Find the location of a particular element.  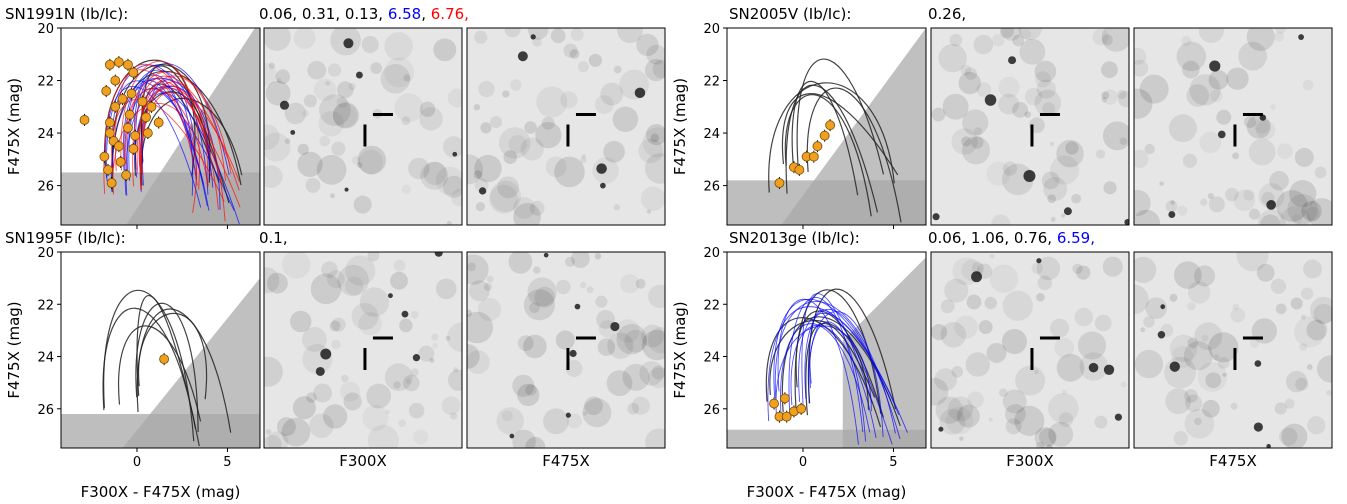

panel-title: SN2005V (Ib/Ic): is located at coordinates (790, 14).